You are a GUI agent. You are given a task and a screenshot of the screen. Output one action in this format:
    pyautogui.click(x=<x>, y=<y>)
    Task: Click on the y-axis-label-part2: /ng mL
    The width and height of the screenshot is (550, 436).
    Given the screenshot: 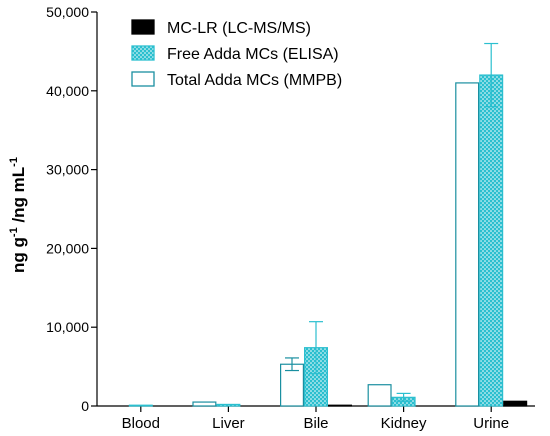 What is the action you would take?
    pyautogui.click(x=18, y=197)
    